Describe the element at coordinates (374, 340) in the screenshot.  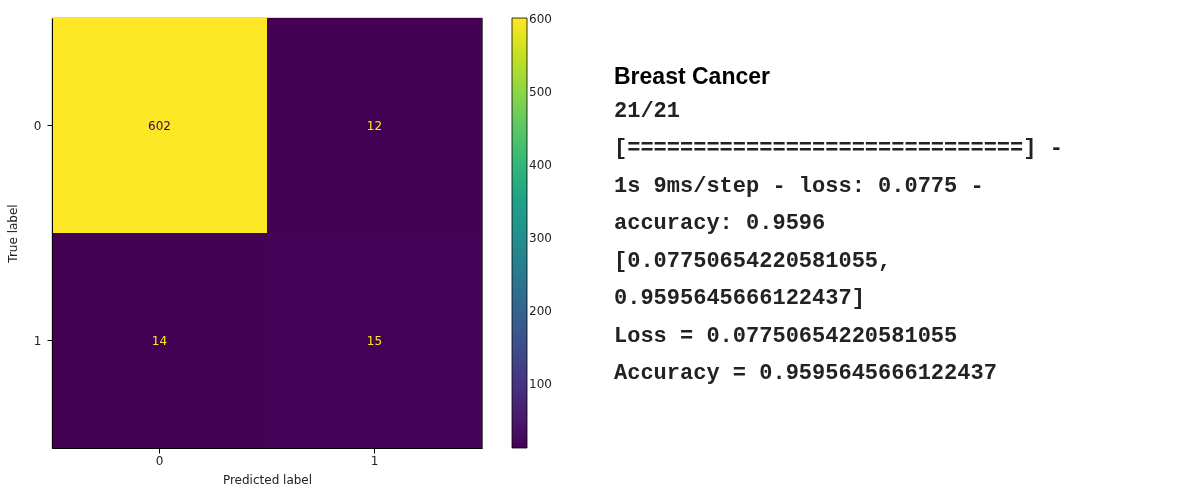
I see `data-label: 15` at that location.